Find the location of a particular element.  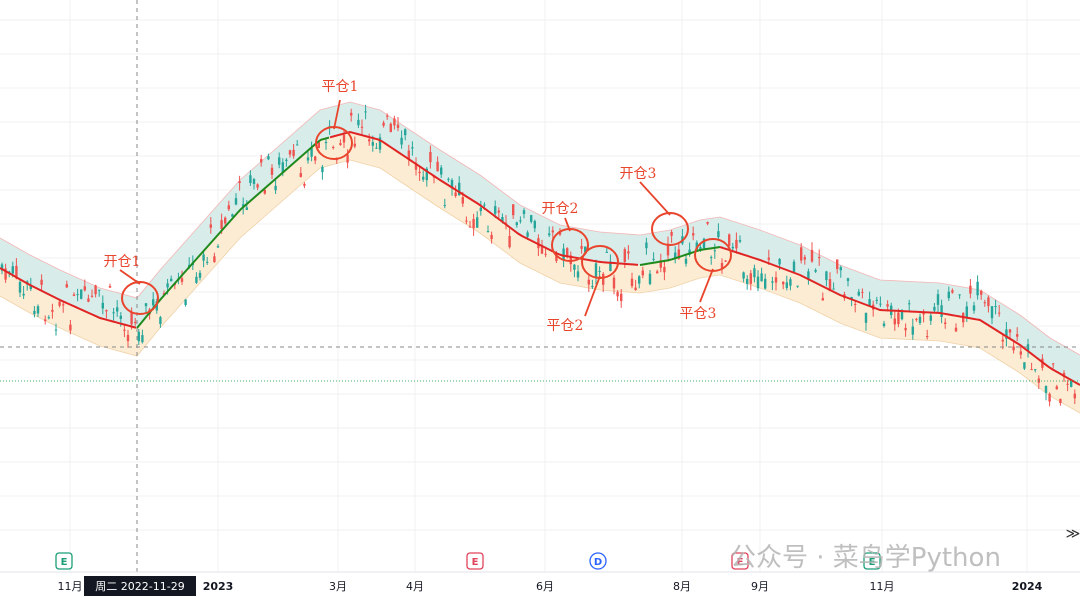

annotation-label: 平仓2 is located at coordinates (565, 326).